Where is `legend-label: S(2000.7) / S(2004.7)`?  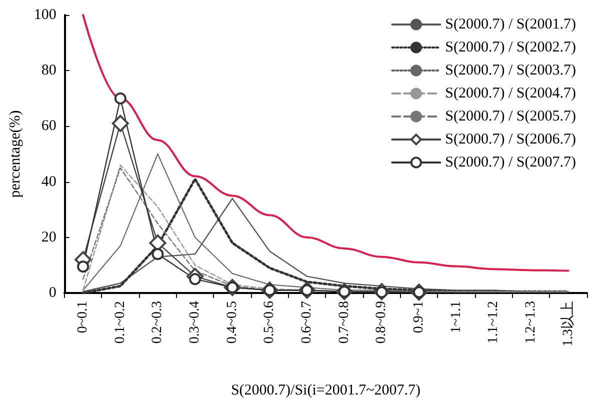 legend-label: S(2000.7) / S(2004.7) is located at coordinates (510, 94).